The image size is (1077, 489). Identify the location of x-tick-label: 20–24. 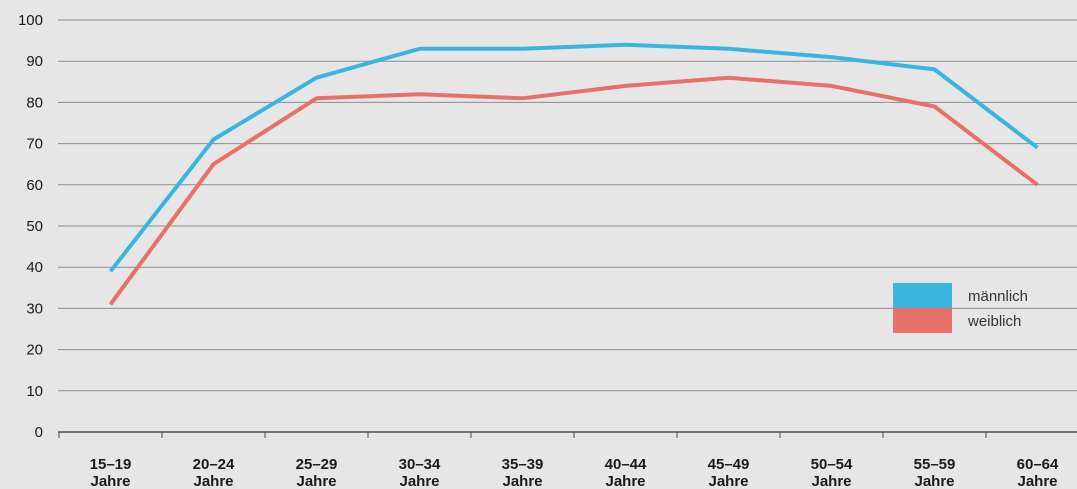
(214, 464).